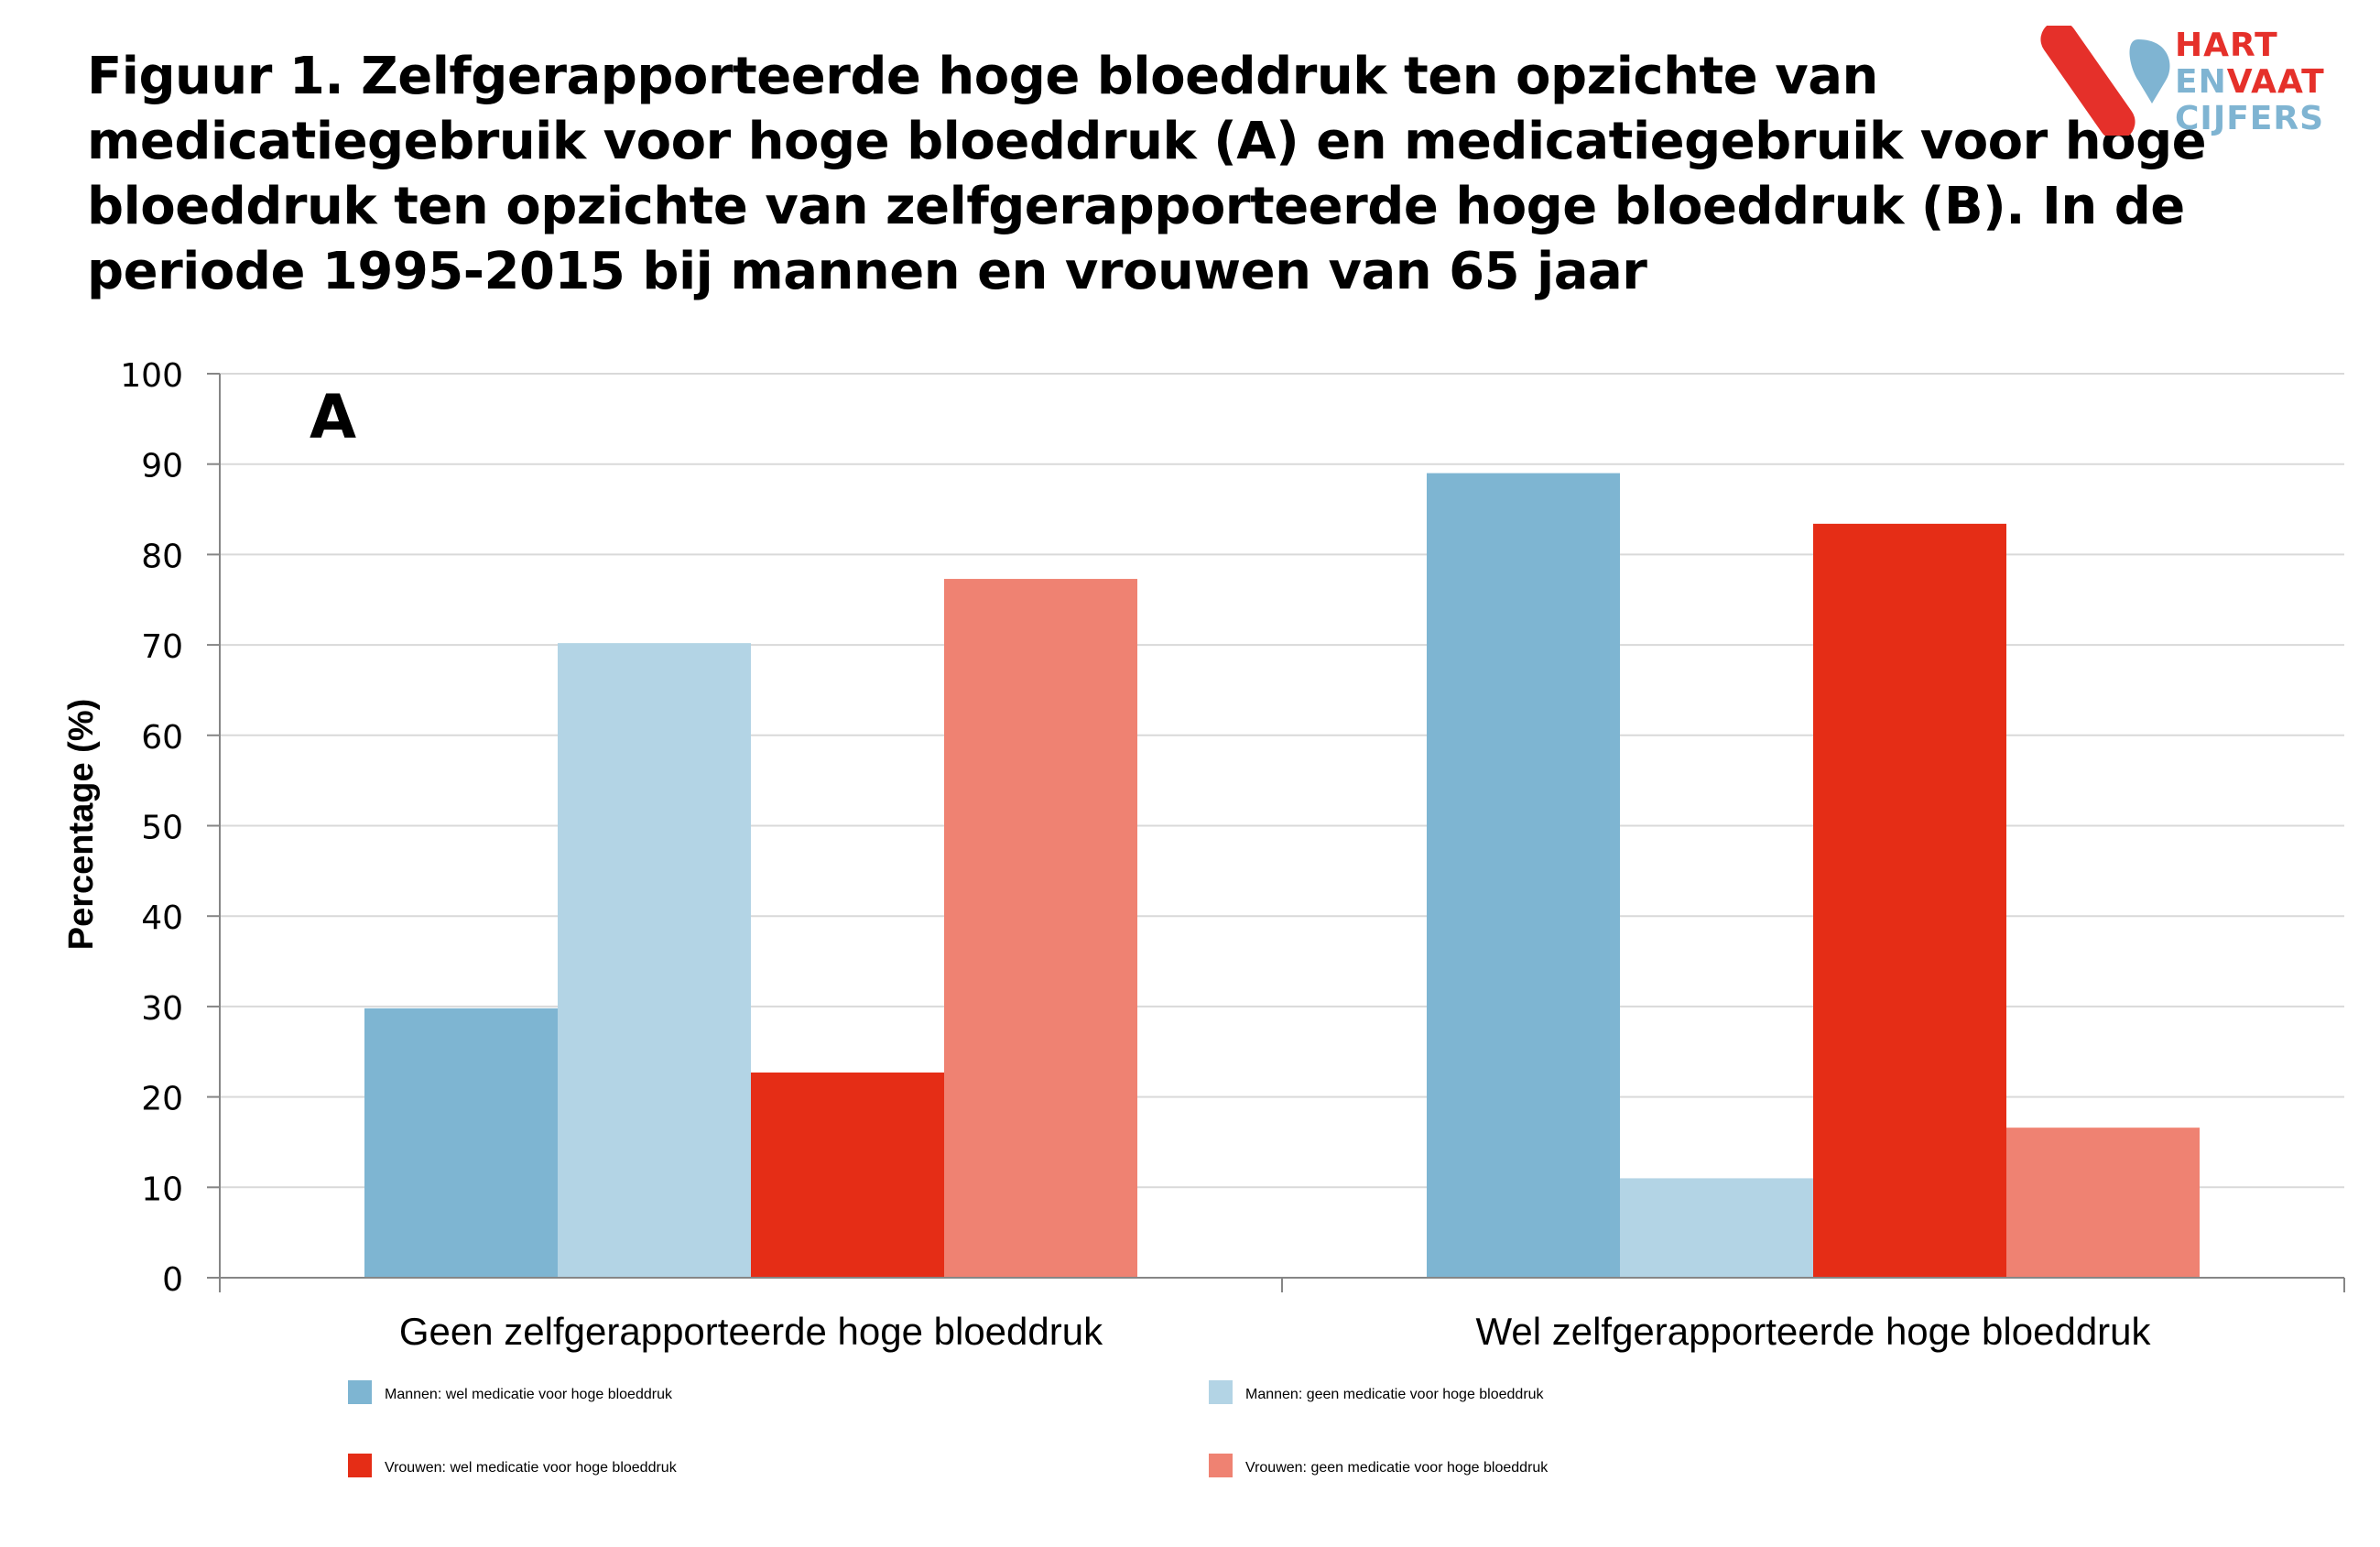 Image resolution: width=2380 pixels, height=1547 pixels. Describe the element at coordinates (162, 1189) in the screenshot. I see `y-tick-label: 10` at that location.